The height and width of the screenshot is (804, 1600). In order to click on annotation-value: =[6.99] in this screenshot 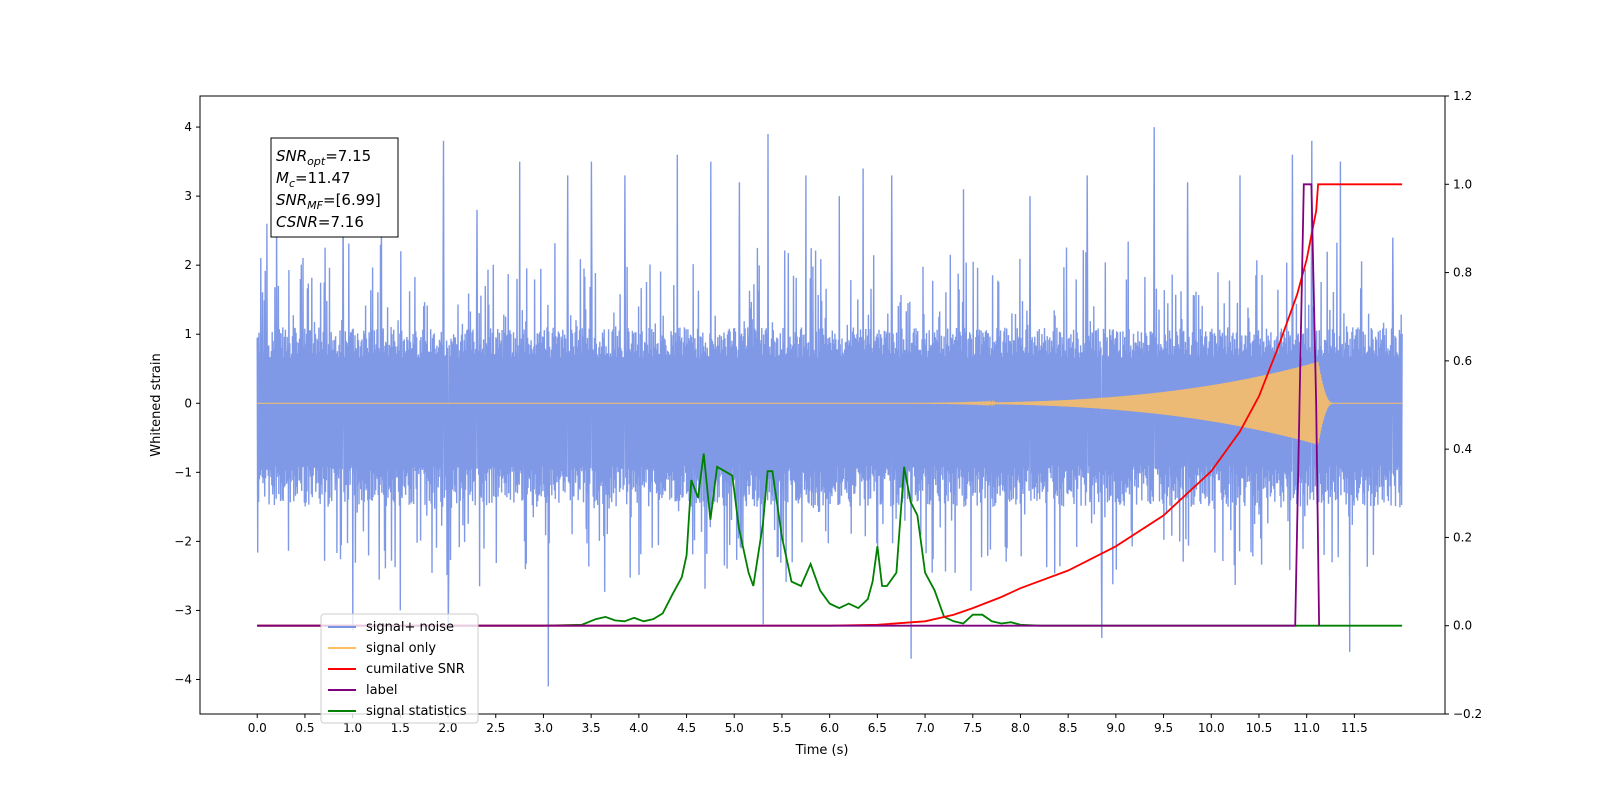, I will do `click(352, 200)`.